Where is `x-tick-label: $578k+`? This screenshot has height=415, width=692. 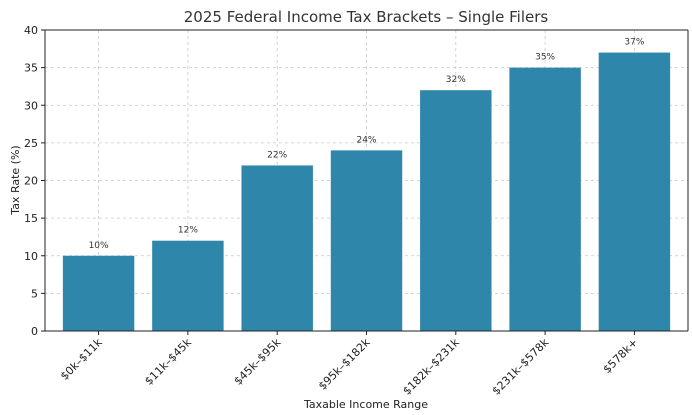 x-tick-label: $578k+ is located at coordinates (621, 356).